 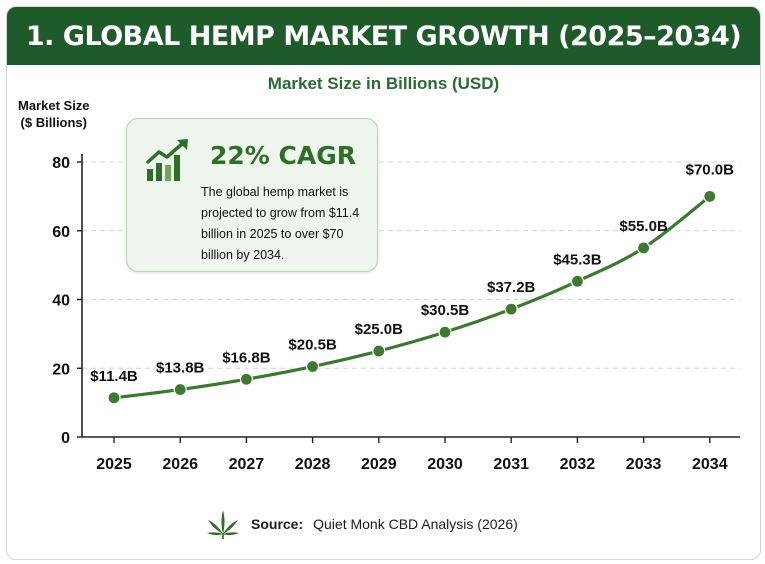 I want to click on data-label: $25.0B, so click(x=379, y=329).